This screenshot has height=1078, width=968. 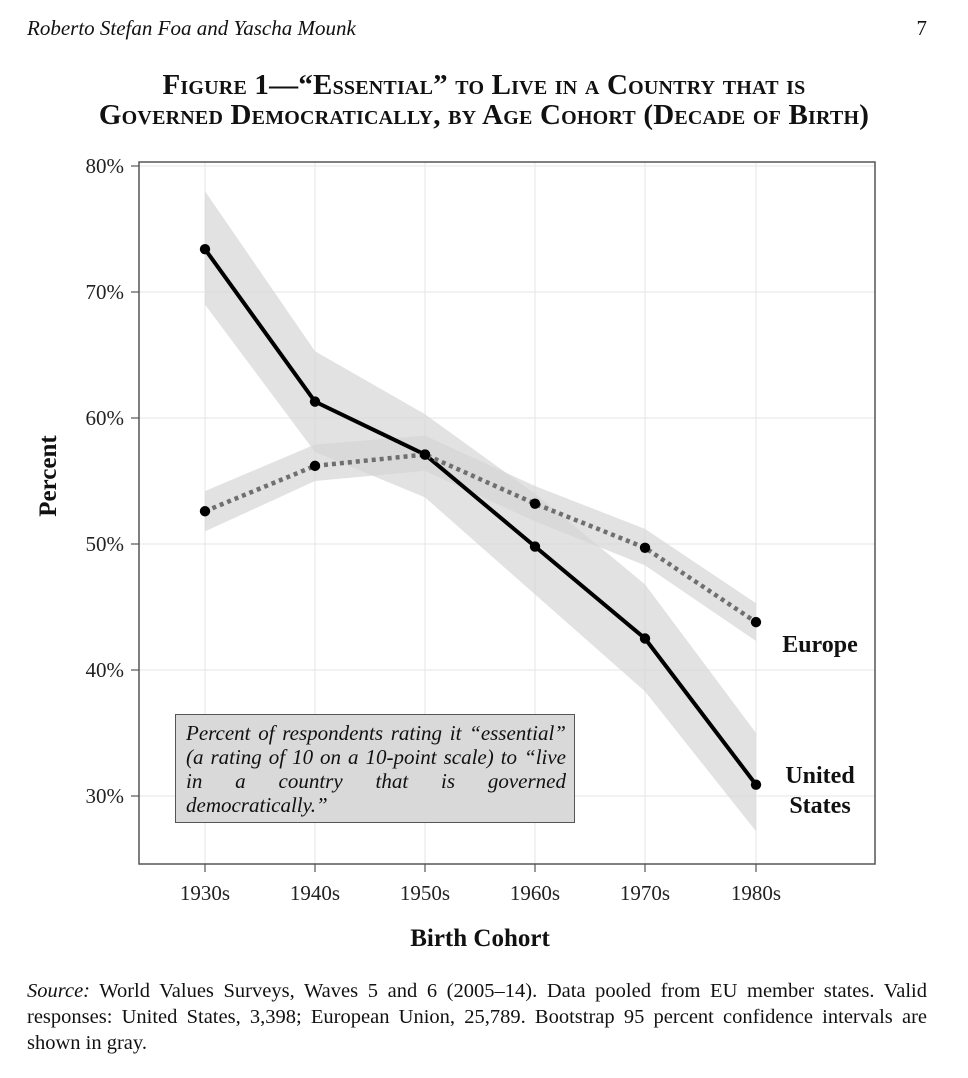 What do you see at coordinates (922, 28) in the screenshot?
I see `page-number: 7` at bounding box center [922, 28].